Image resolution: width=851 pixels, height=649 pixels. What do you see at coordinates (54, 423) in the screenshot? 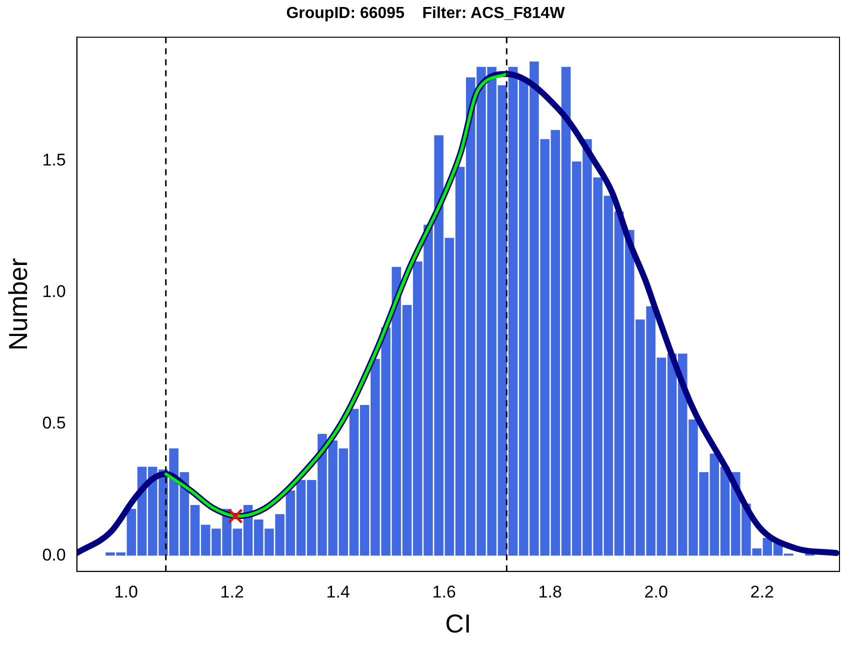
I see `y-tick-label: 0.5` at bounding box center [54, 423].